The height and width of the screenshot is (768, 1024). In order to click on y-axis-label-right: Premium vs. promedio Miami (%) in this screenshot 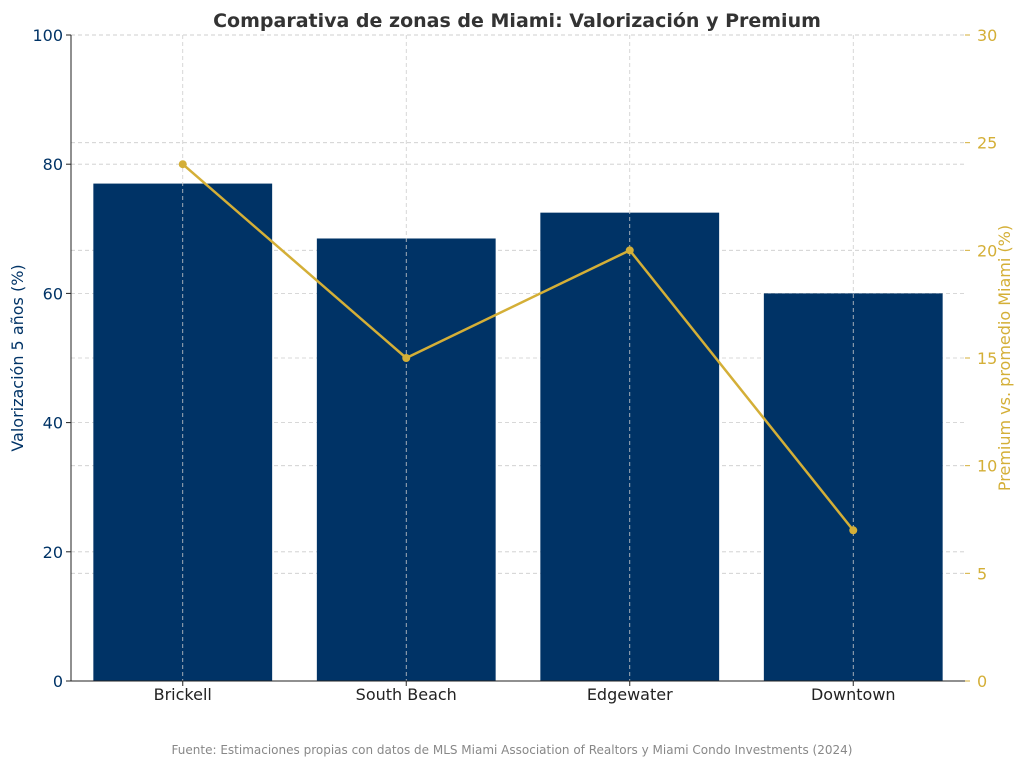, I will do `click(1004, 358)`.